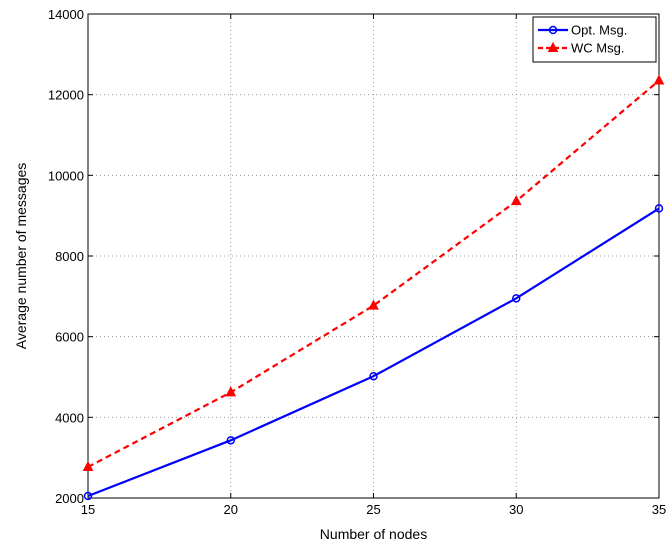 Image resolution: width=671 pixels, height=546 pixels. Describe the element at coordinates (69, 417) in the screenshot. I see `y-tick-label: 4000` at that location.